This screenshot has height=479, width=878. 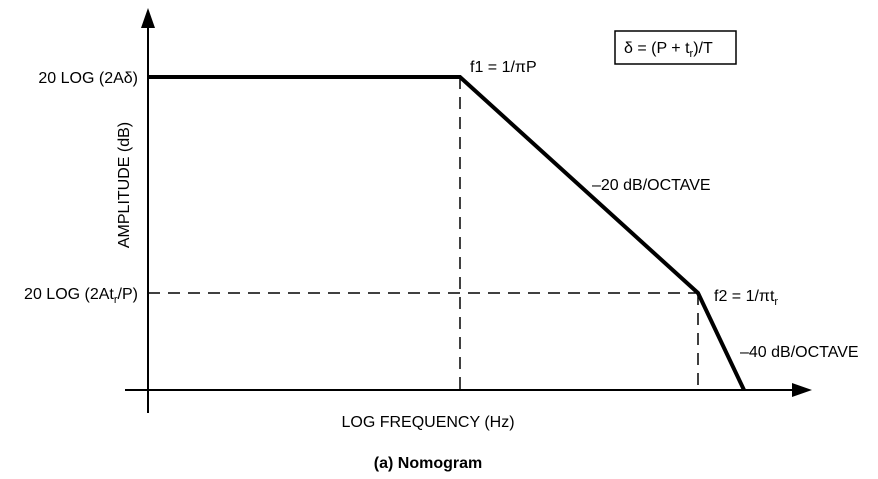 I want to click on formula-text: δ = (P + tr)/T, so click(x=668, y=50).